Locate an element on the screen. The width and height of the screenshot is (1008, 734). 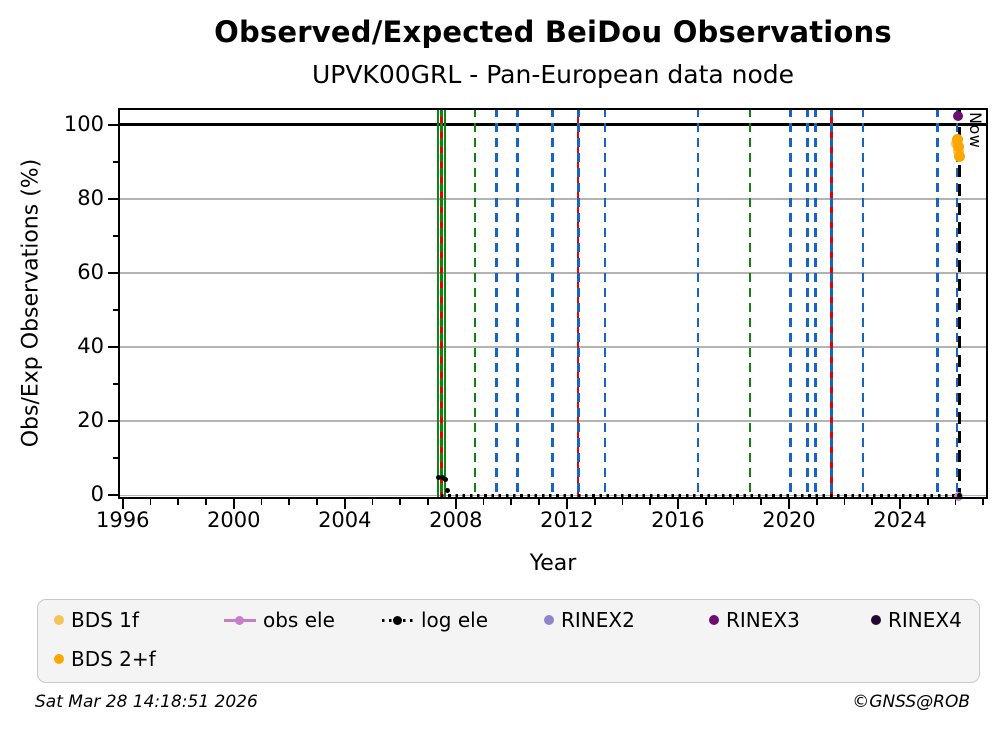
x-axis-label: Year is located at coordinates (553, 563).